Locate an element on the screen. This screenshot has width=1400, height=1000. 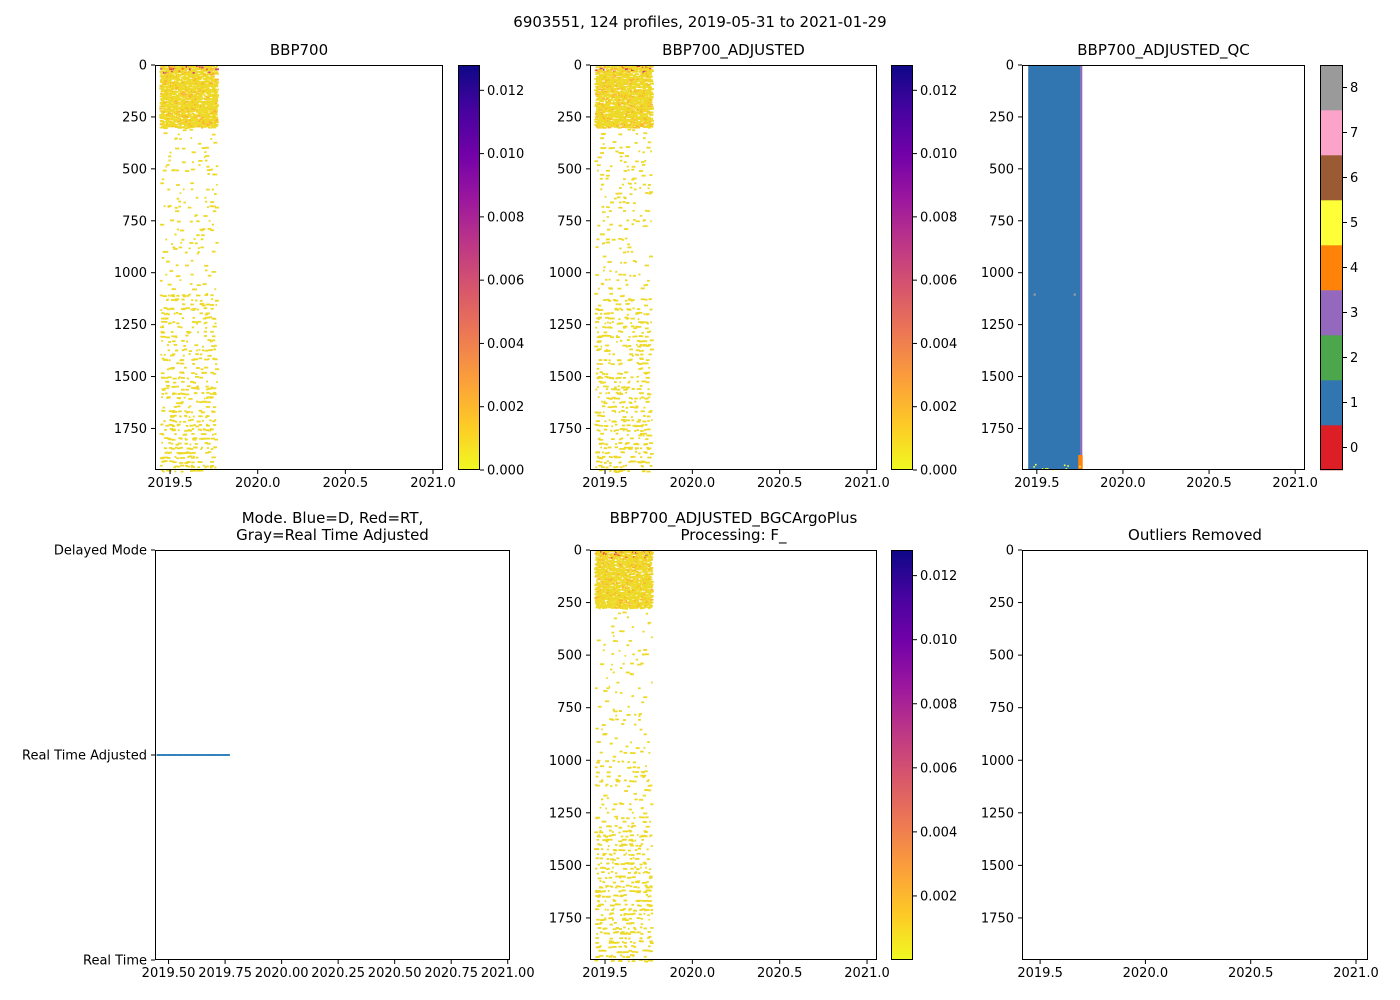
mode-data-marks is located at coordinates (193, 755).